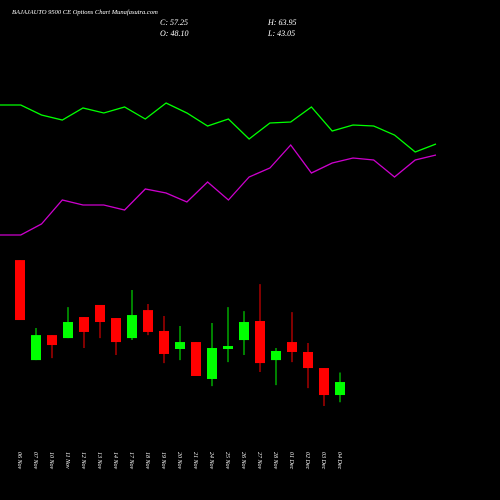  I want to click on x-tick-label: 12 Nov, so click(83, 461).